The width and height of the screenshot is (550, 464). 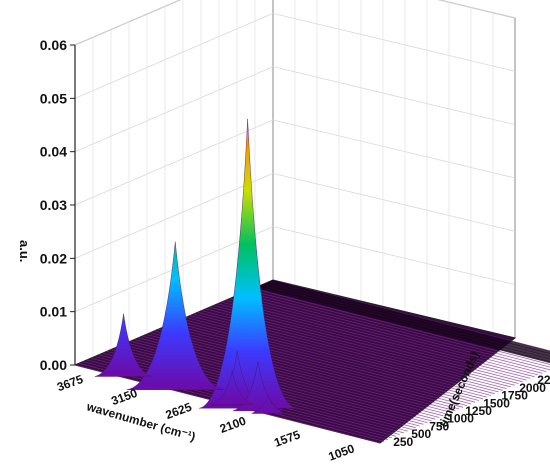 What do you see at coordinates (496, 403) in the screenshot?
I see `y-tick-label: 1500` at bounding box center [496, 403].